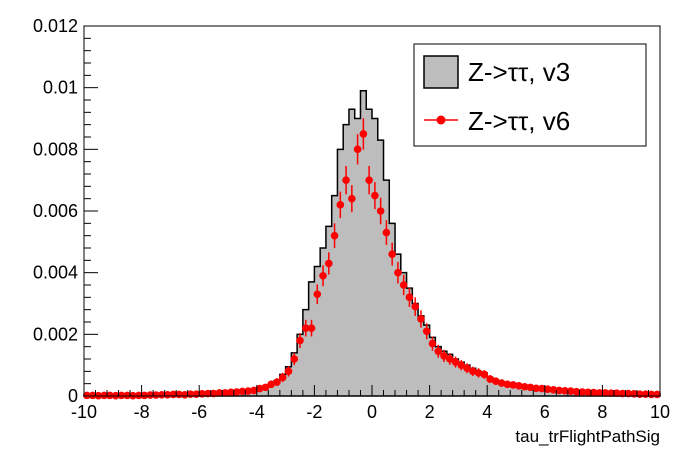 The height and width of the screenshot is (472, 696). What do you see at coordinates (441, 120) in the screenshot?
I see `legend-marker-v6` at bounding box center [441, 120].